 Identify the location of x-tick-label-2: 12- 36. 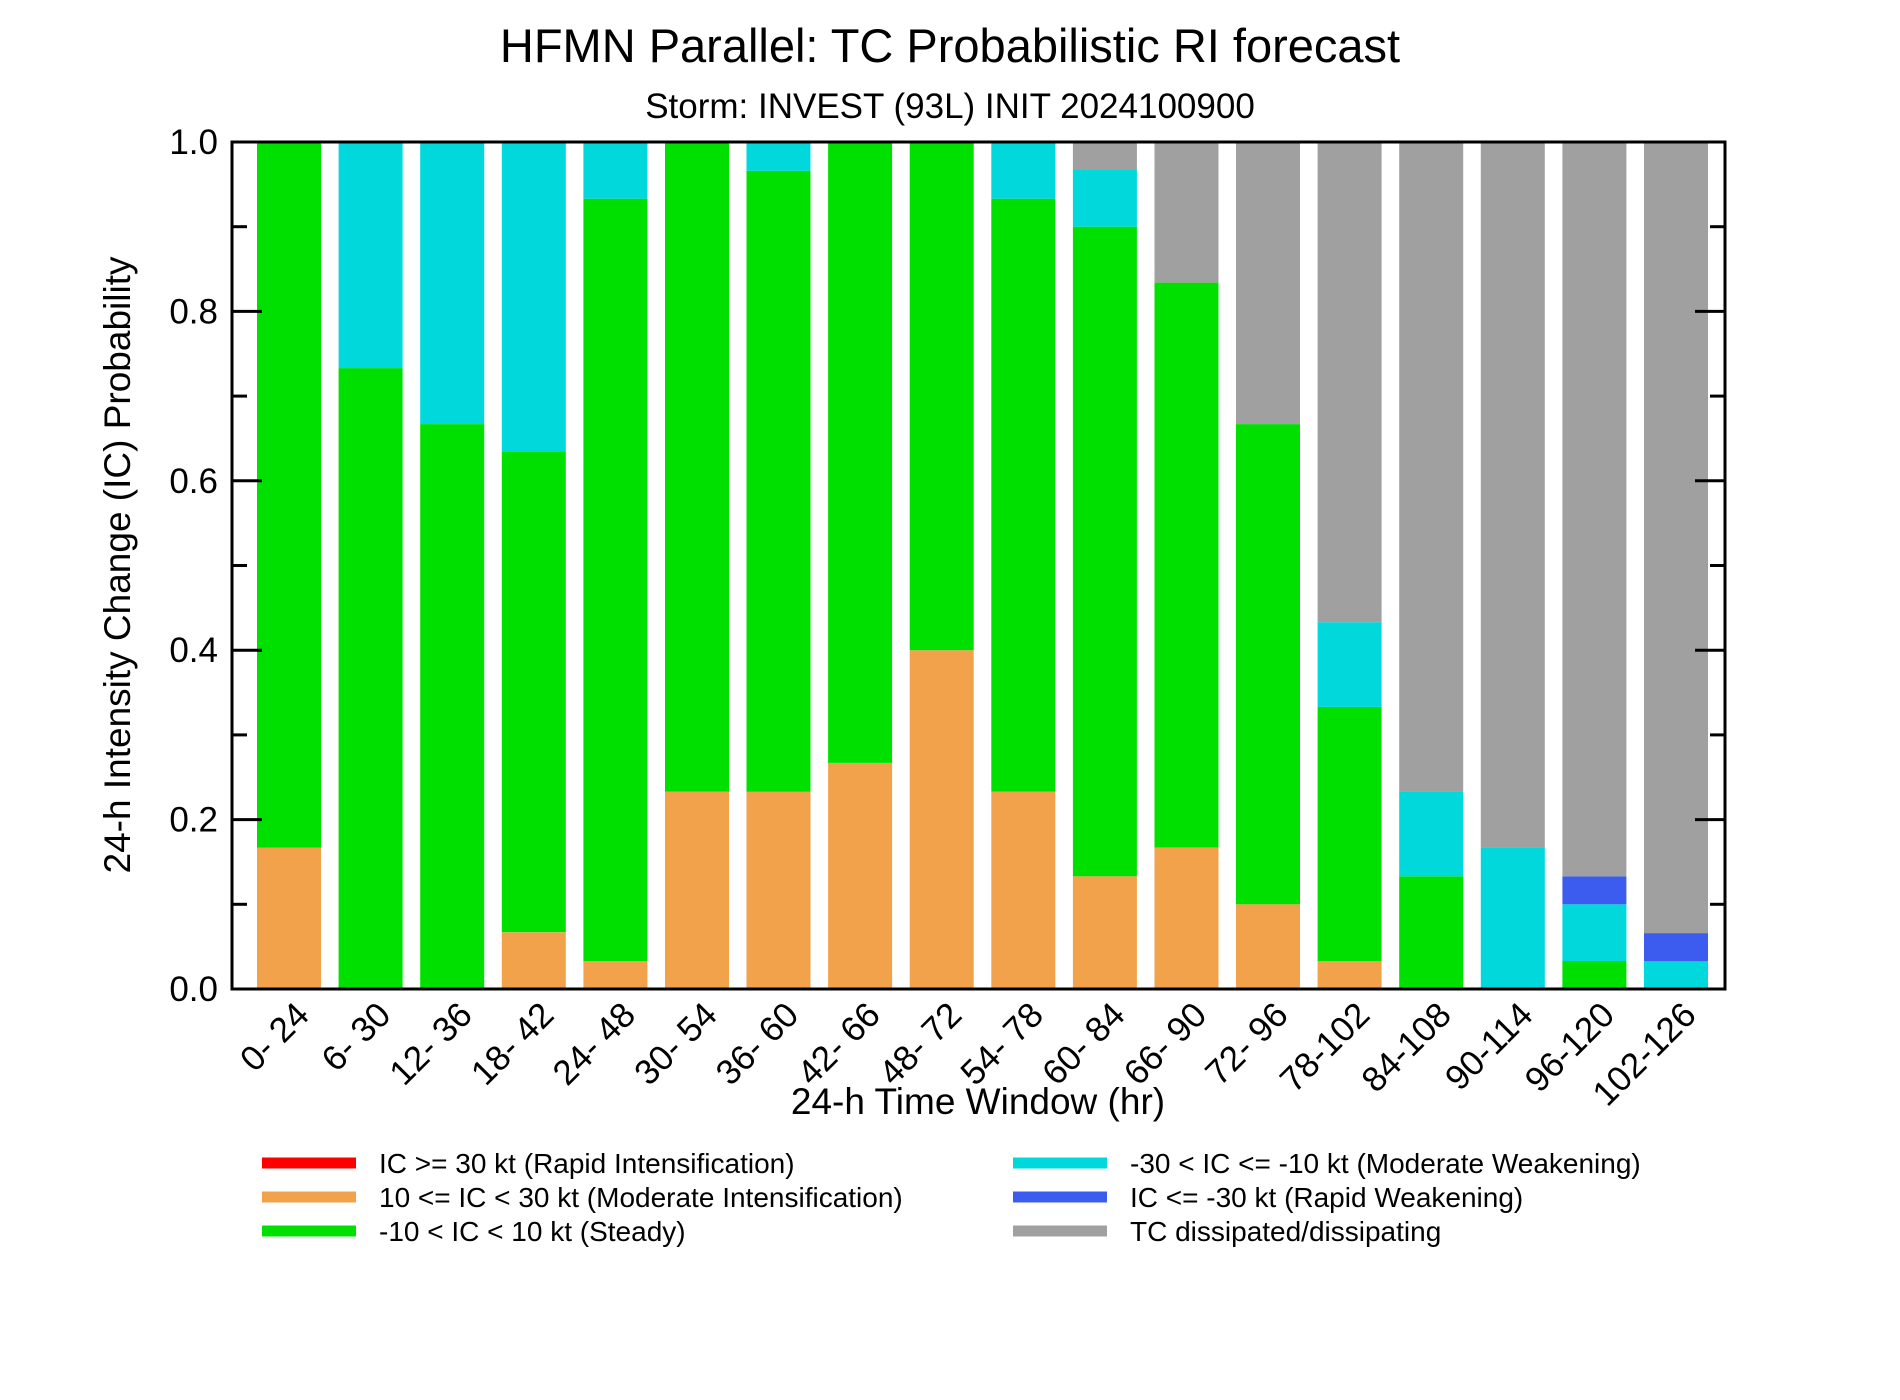
(431, 1044).